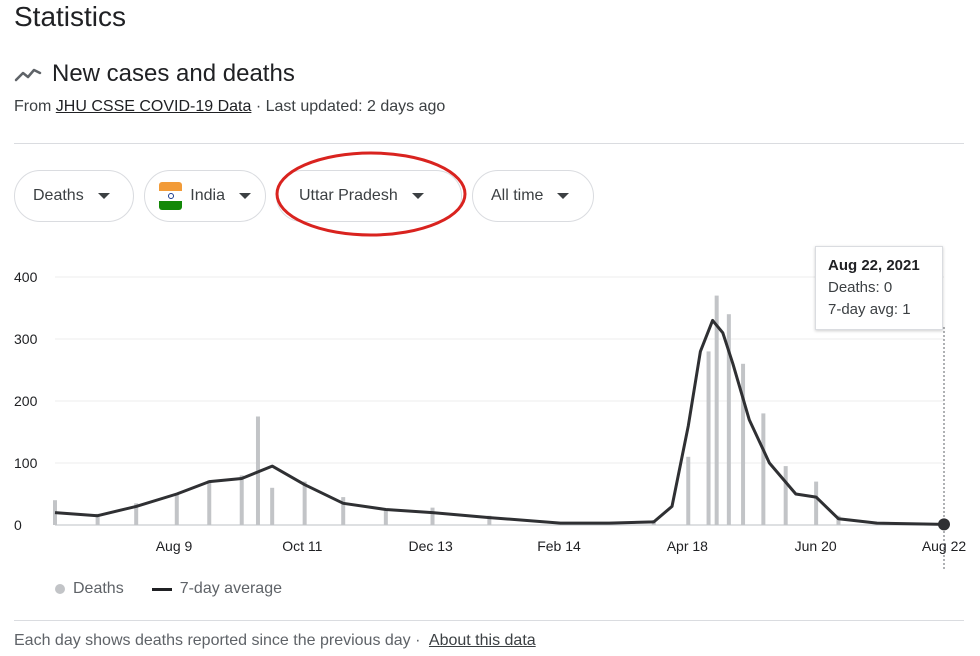  I want to click on chart-legend: Deaths 7-day average, so click(168, 589).